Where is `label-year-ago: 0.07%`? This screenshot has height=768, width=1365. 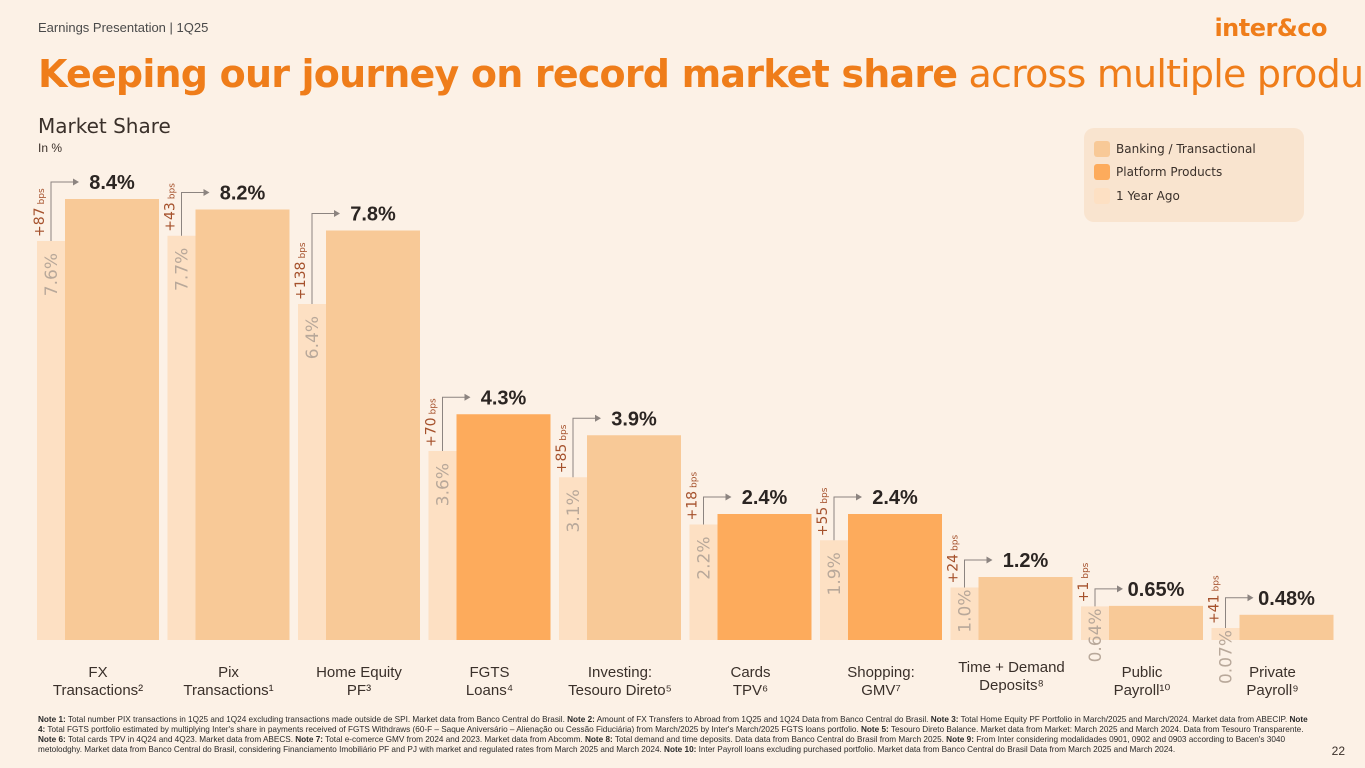 label-year-ago: 0.07% is located at coordinates (1227, 657).